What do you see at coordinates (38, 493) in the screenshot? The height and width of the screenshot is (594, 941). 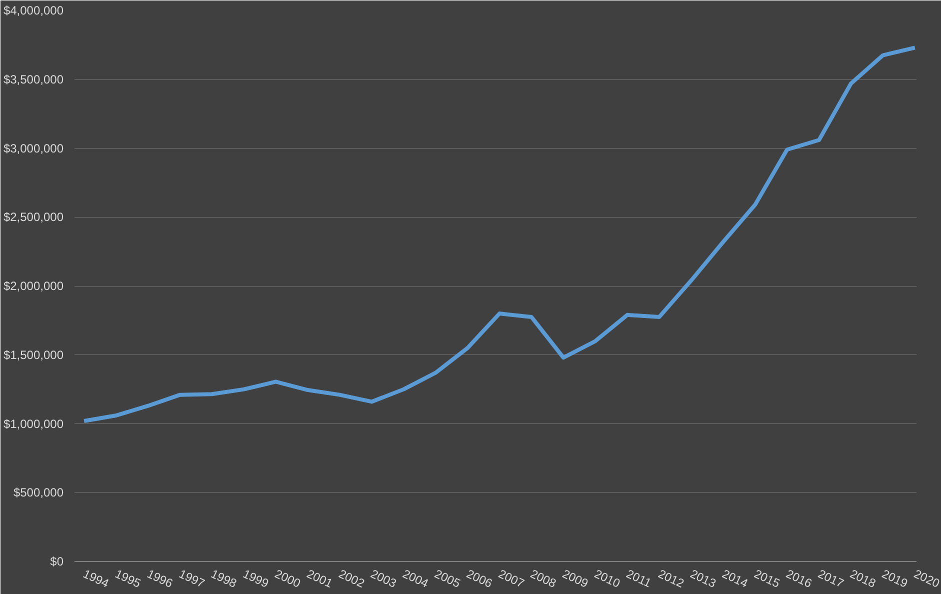 I see `y-tick-label: $500,000` at bounding box center [38, 493].